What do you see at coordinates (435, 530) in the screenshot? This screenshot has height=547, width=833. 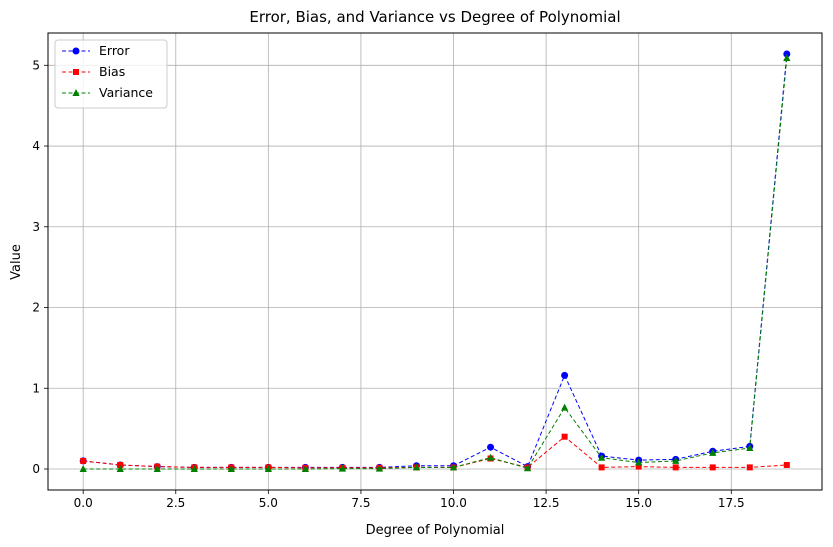 I see `x-axis-label: Degree of Polynomial` at bounding box center [435, 530].